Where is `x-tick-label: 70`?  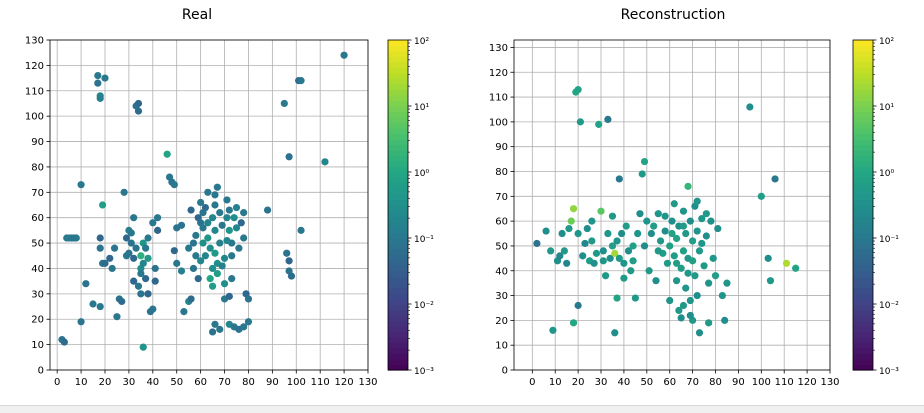
x-tick-label: 70 is located at coordinates (224, 382).